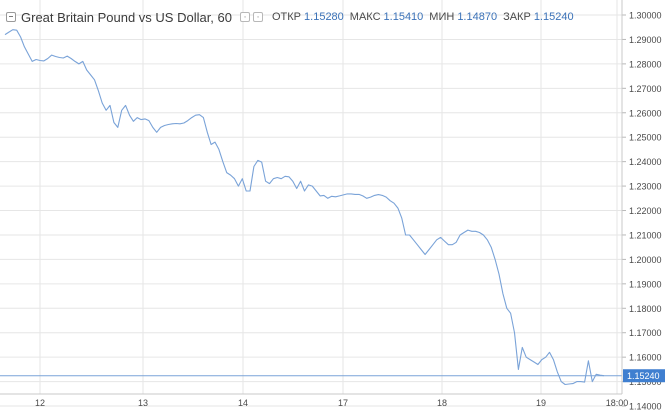  What do you see at coordinates (11, 17) in the screenshot?
I see `collapse-legend-button` at bounding box center [11, 17].